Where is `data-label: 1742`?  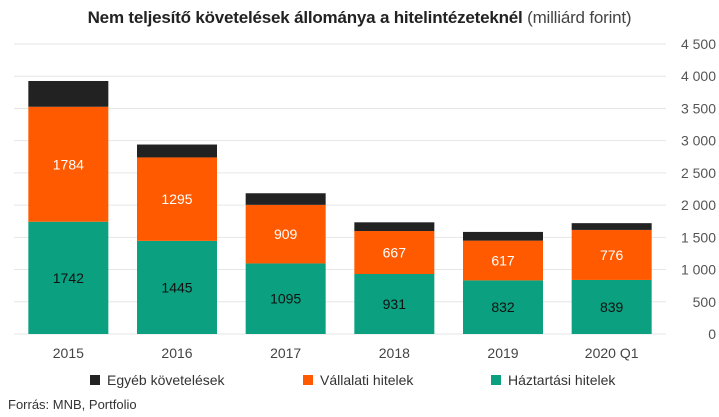 data-label: 1742 is located at coordinates (68, 278).